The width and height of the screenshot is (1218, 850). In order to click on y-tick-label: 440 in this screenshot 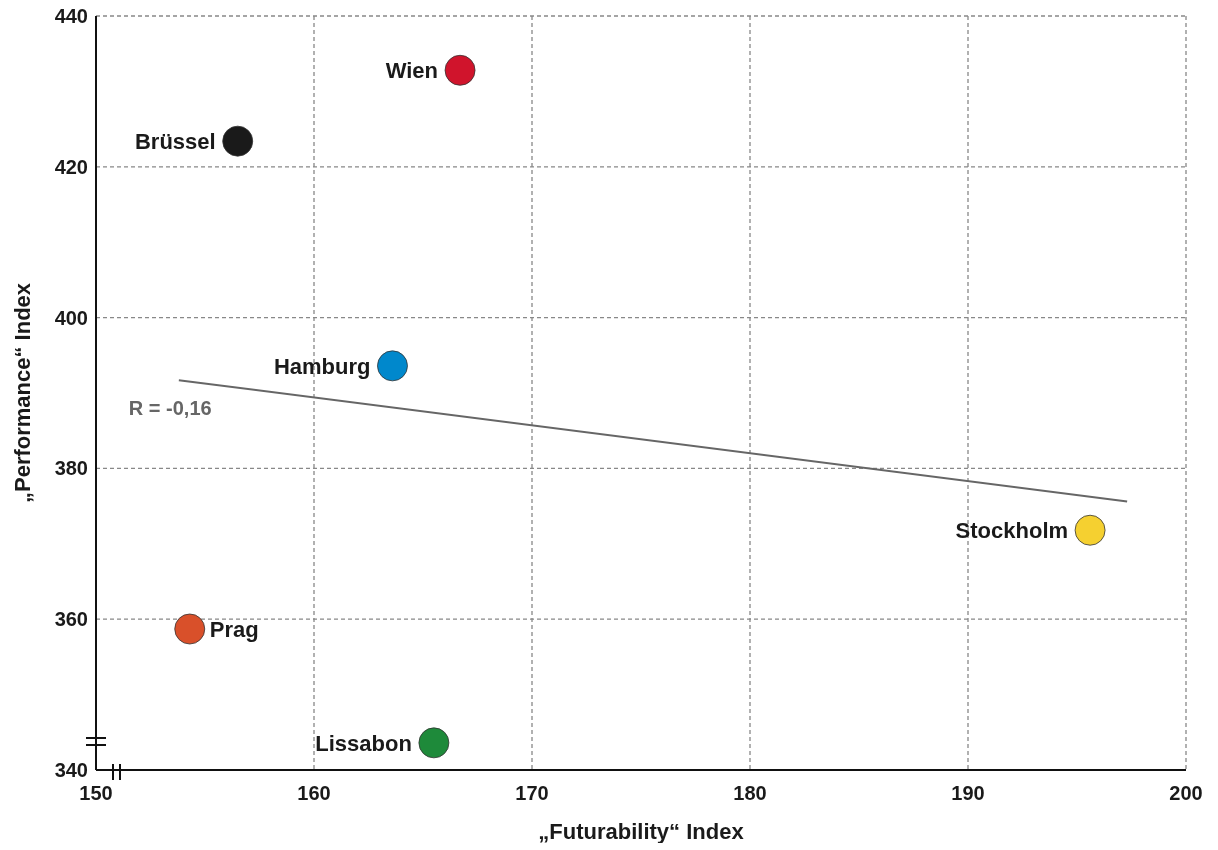, I will do `click(71, 16)`.